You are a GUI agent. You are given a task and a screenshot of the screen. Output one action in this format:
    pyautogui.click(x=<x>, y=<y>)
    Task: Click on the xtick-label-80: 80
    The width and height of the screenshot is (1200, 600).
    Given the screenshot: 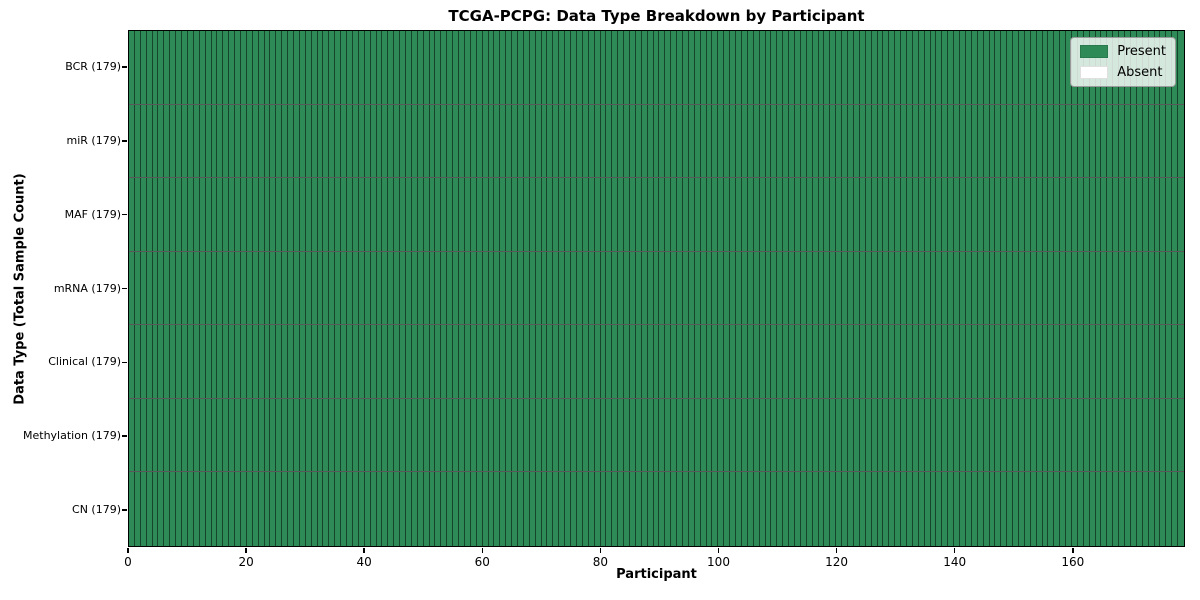 What is the action you would take?
    pyautogui.click(x=600, y=562)
    